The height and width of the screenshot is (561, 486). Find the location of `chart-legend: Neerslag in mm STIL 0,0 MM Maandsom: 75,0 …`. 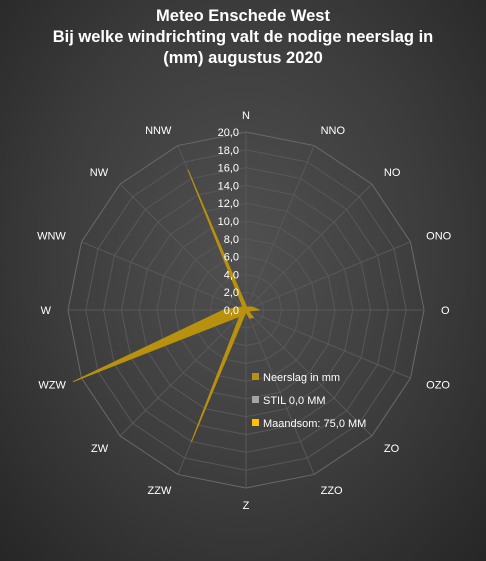

chart-legend: Neerslag in mm STIL 0,0 MM Maandsom: 75,0 … is located at coordinates (309, 401).